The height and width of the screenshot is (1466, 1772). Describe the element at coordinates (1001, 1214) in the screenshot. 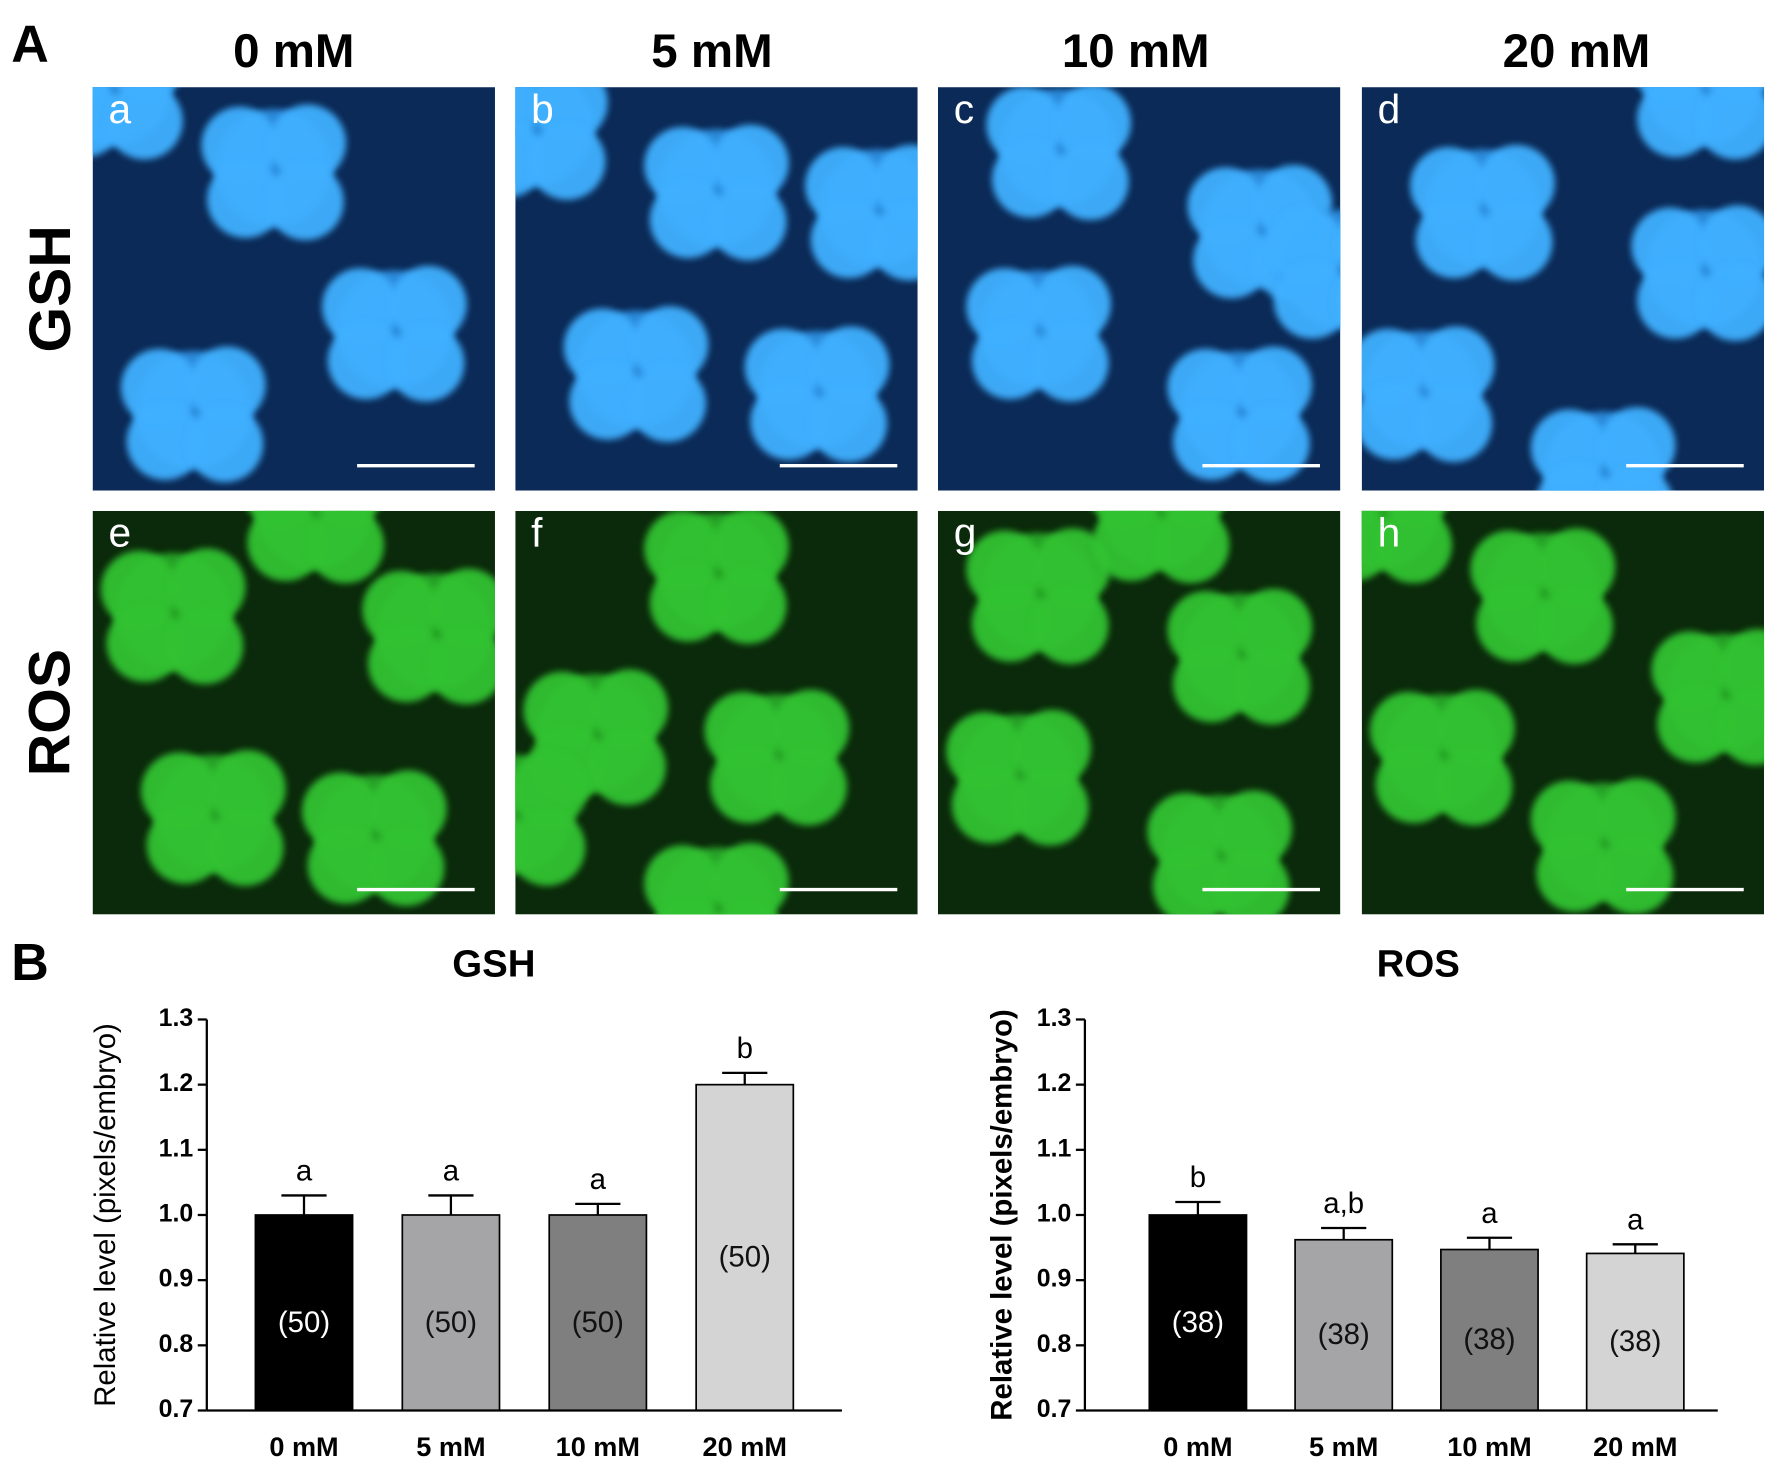

I see `y-axis-label: Relative level (pixels/embryo)` at that location.